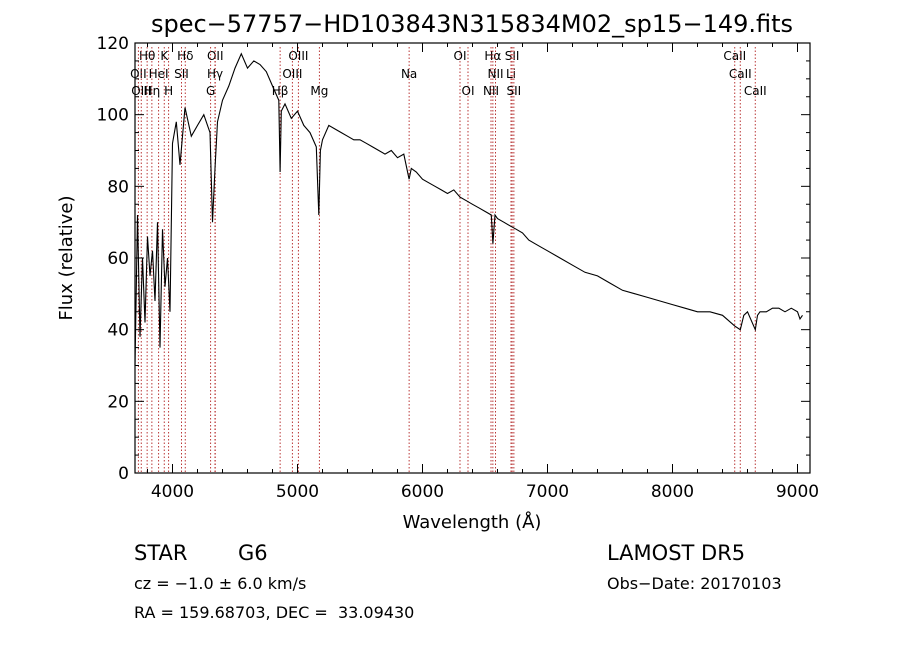 This screenshot has width=900, height=649. What do you see at coordinates (66, 257) in the screenshot?
I see `y-axis-label: Flux (relative)` at bounding box center [66, 257].